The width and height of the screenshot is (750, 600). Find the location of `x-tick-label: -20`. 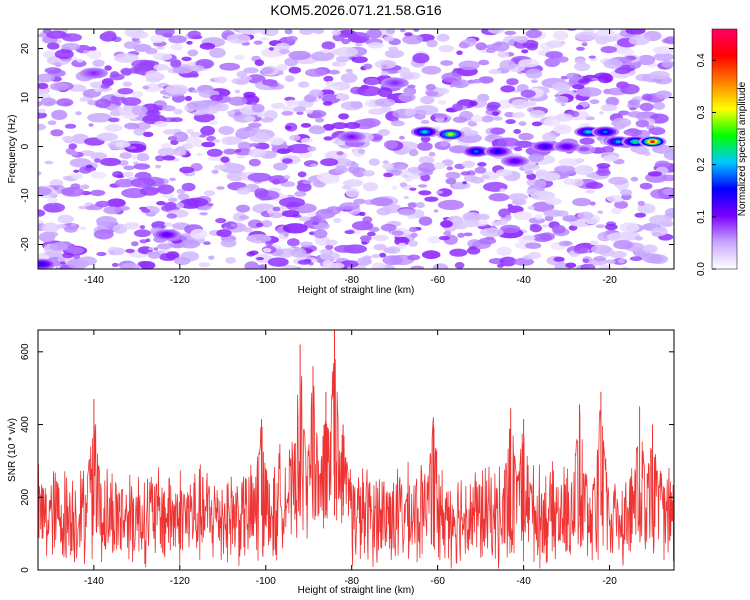

x-tick-label: -20 is located at coordinates (609, 280).